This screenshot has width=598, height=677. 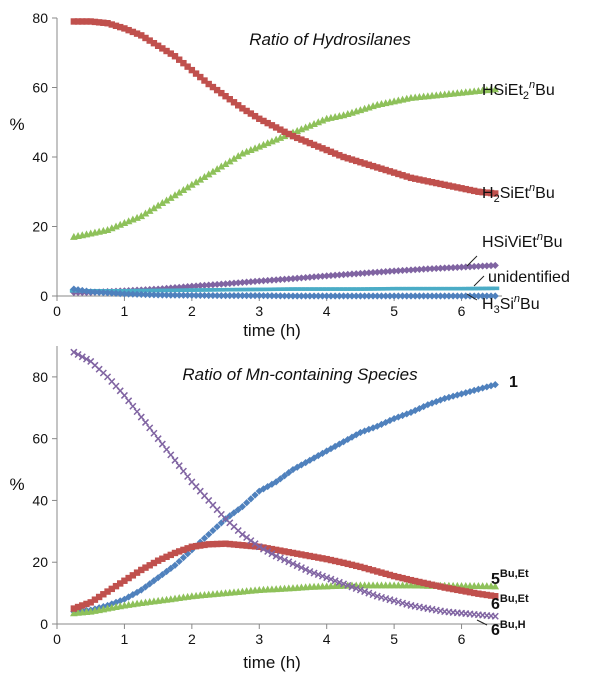 What do you see at coordinates (259, 311) in the screenshot?
I see `x-tick-label: 3` at bounding box center [259, 311].